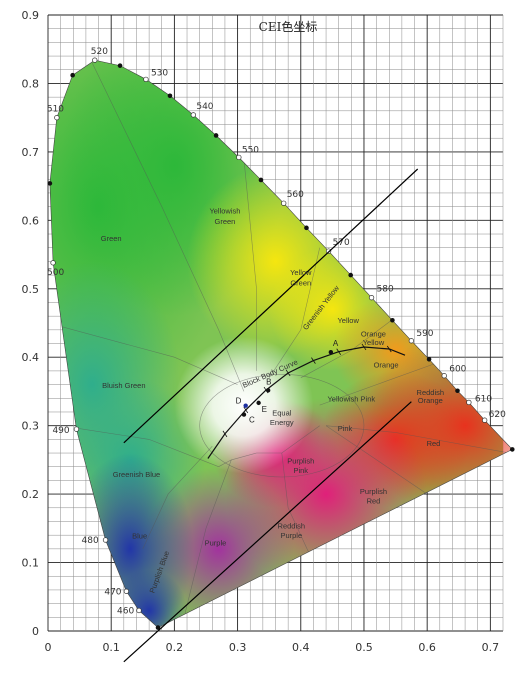 This screenshot has width=522, height=677. What do you see at coordinates (287, 381) in the screenshot?
I see `named-points: A B C D E` at bounding box center [287, 381].